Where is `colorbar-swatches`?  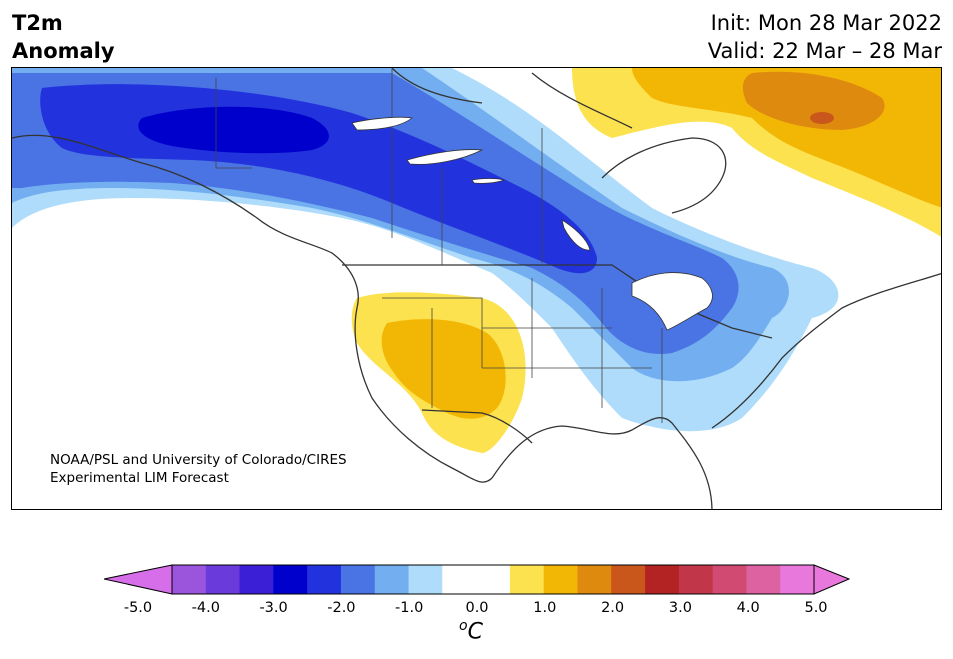 colorbar-swatches is located at coordinates (493, 579).